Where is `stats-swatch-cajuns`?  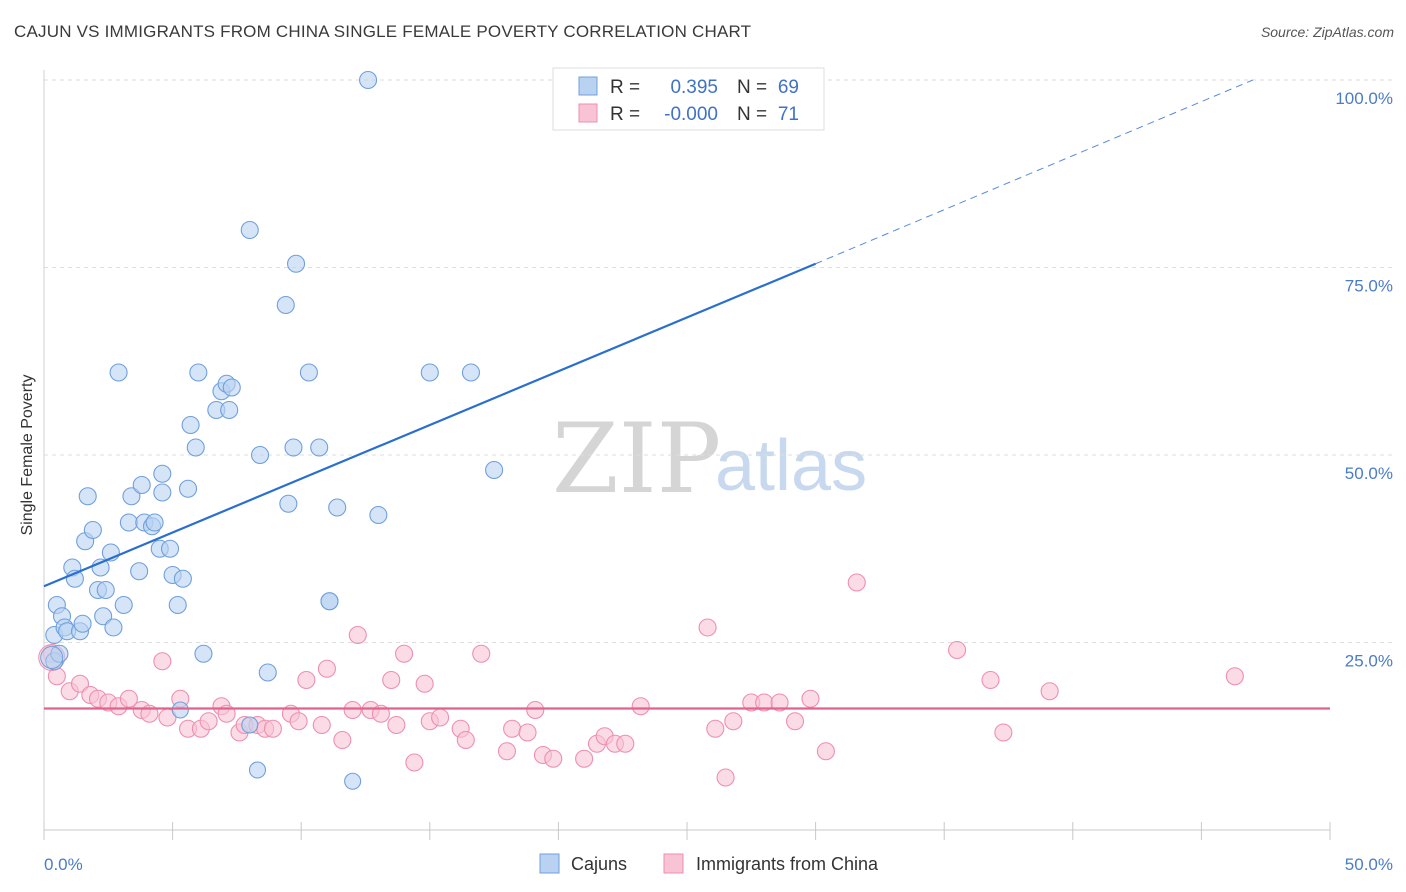
stats-swatch-cajuns is located at coordinates (588, 86).